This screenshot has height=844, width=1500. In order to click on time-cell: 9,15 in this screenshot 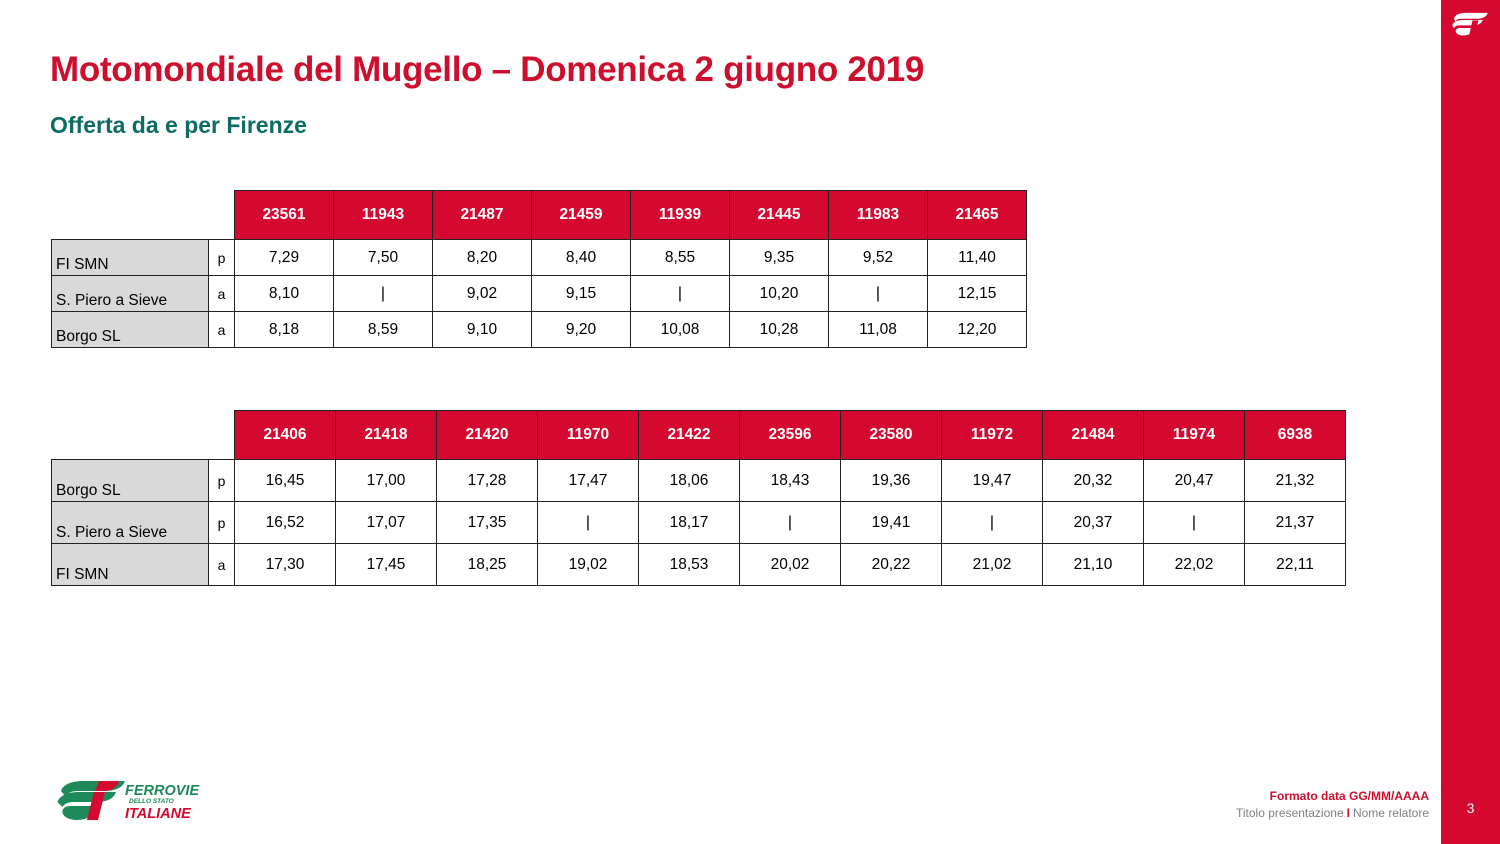, I will do `click(581, 293)`.